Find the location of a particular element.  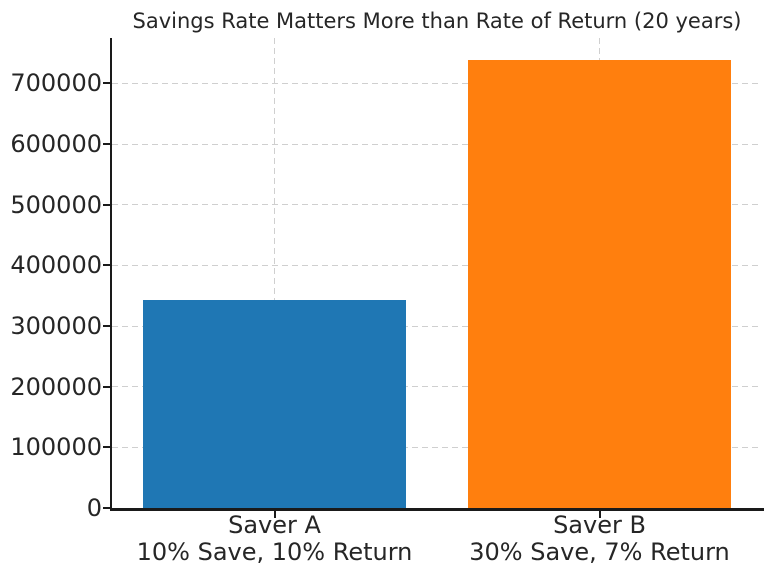

x-tick-label: Saver B 30% Save, 7% Return is located at coordinates (600, 539).